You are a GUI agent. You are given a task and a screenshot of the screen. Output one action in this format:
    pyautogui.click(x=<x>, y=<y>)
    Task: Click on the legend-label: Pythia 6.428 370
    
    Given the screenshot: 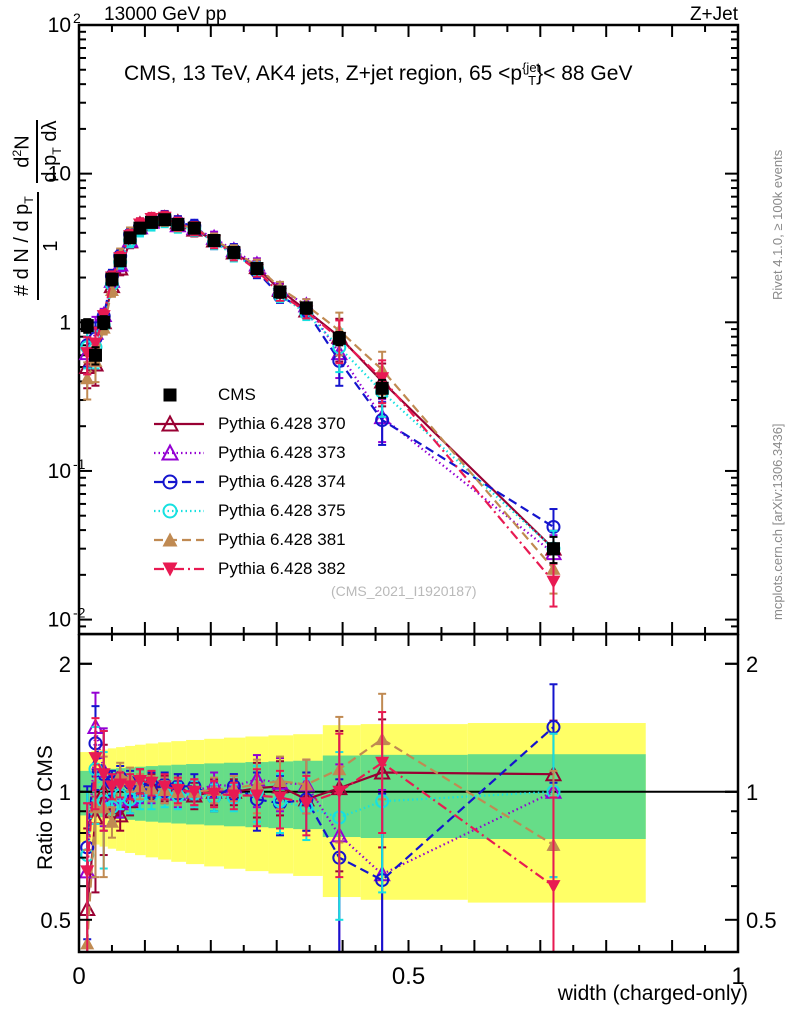 What is the action you would take?
    pyautogui.click(x=282, y=423)
    